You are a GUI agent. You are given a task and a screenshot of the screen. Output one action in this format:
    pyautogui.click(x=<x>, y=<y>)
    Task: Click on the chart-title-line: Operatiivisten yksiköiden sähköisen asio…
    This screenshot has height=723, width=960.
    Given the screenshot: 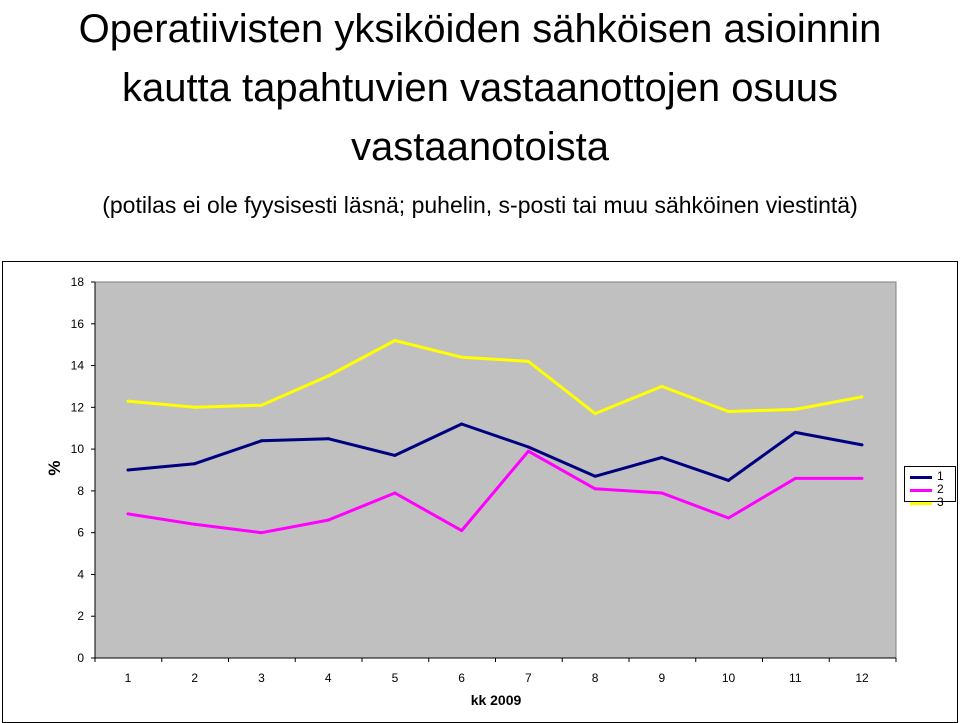 What is the action you would take?
    pyautogui.click(x=480, y=29)
    